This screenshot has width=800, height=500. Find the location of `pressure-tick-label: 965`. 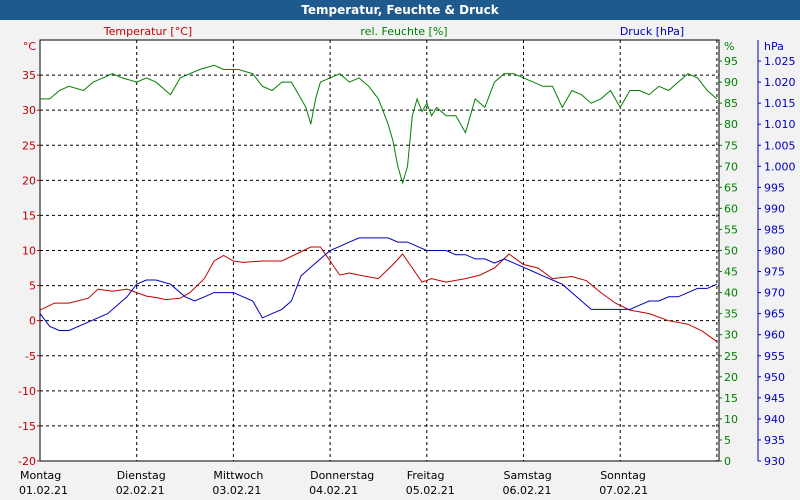

pressure-tick-label: 965 is located at coordinates (774, 314).